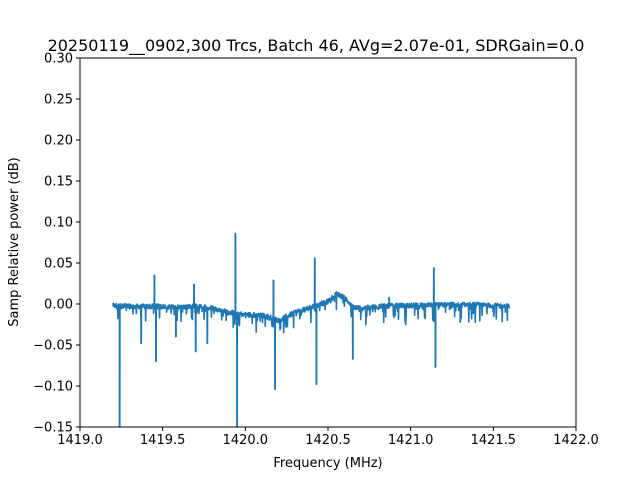 The height and width of the screenshot is (484, 640). I want to click on x-tick-label: 1421.5, so click(494, 440).